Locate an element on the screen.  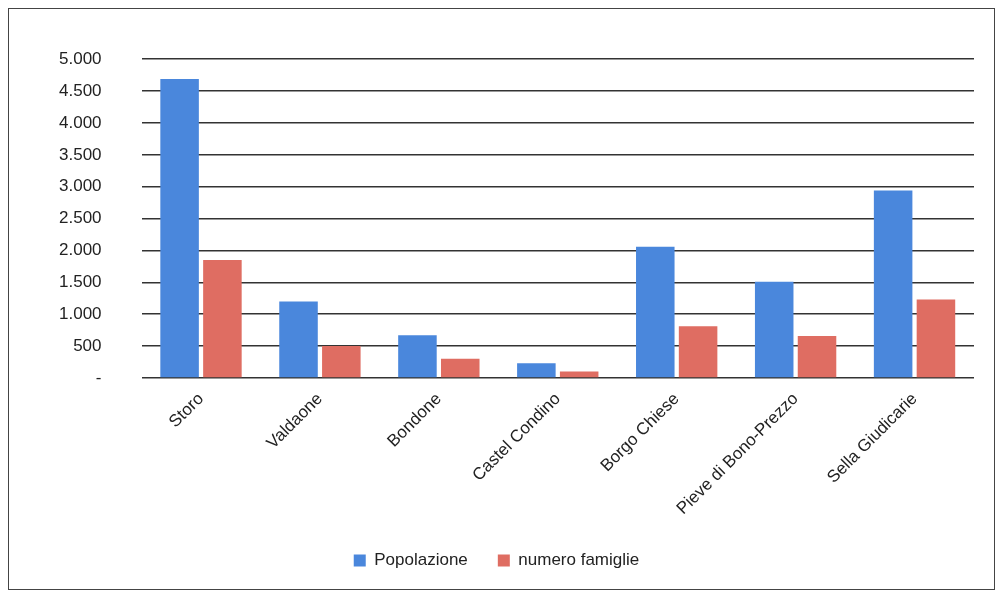
y-tick-label: 4.000 is located at coordinates (80, 122).